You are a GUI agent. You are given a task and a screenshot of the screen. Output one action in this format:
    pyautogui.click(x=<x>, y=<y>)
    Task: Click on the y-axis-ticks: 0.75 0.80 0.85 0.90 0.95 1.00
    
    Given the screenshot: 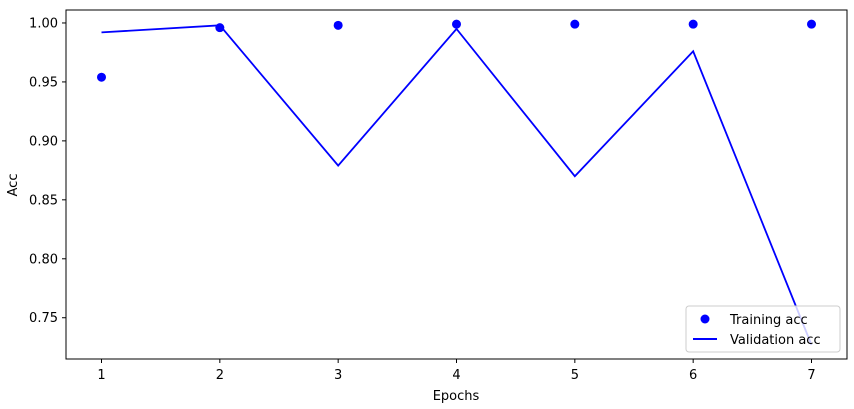 What is the action you would take?
    pyautogui.click(x=47, y=171)
    